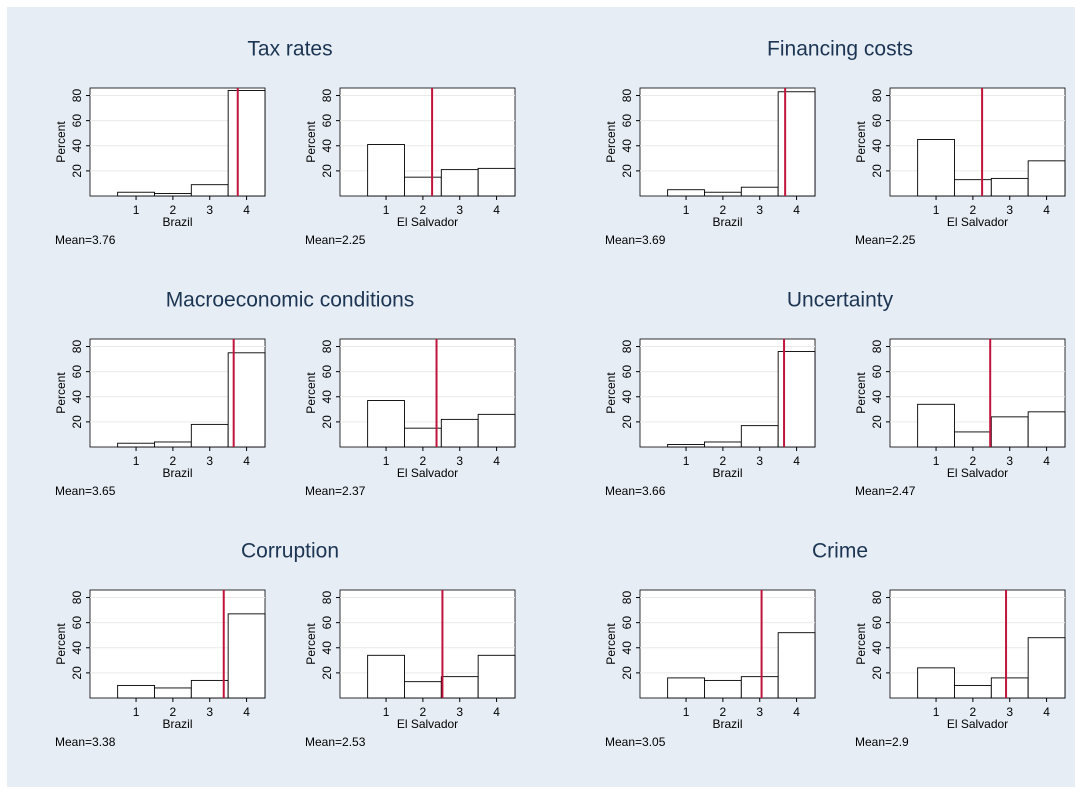  What do you see at coordinates (335, 742) in the screenshot?
I see `mean-label: Mean=2.53` at bounding box center [335, 742].